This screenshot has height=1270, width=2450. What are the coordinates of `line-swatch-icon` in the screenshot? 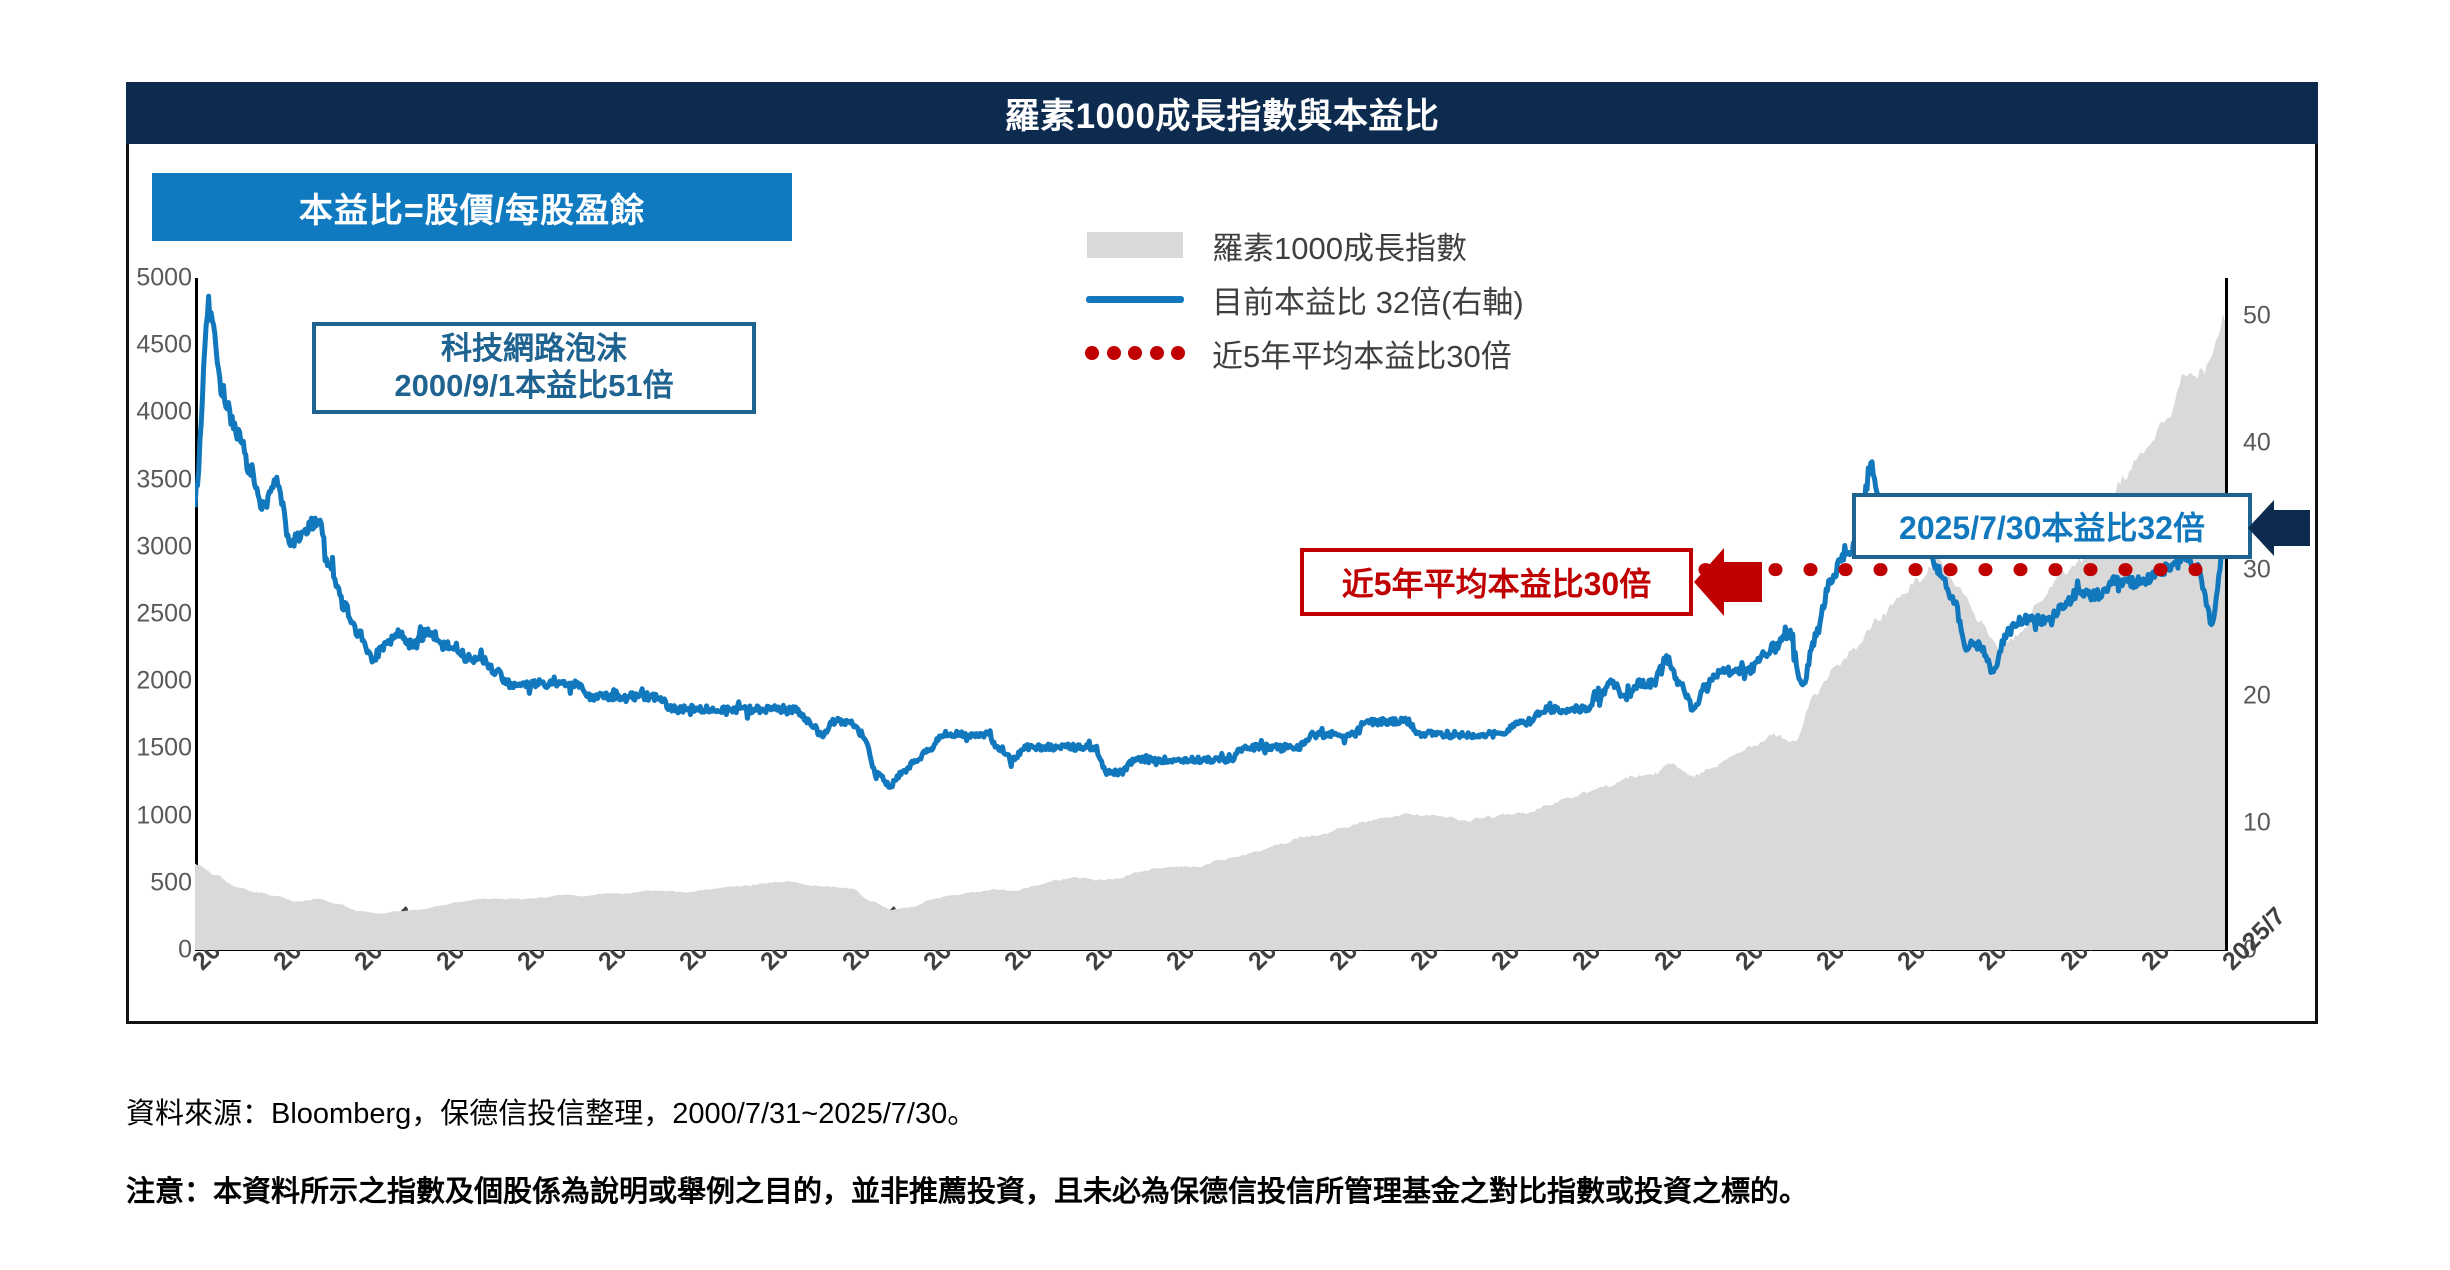 It's located at (1135, 299).